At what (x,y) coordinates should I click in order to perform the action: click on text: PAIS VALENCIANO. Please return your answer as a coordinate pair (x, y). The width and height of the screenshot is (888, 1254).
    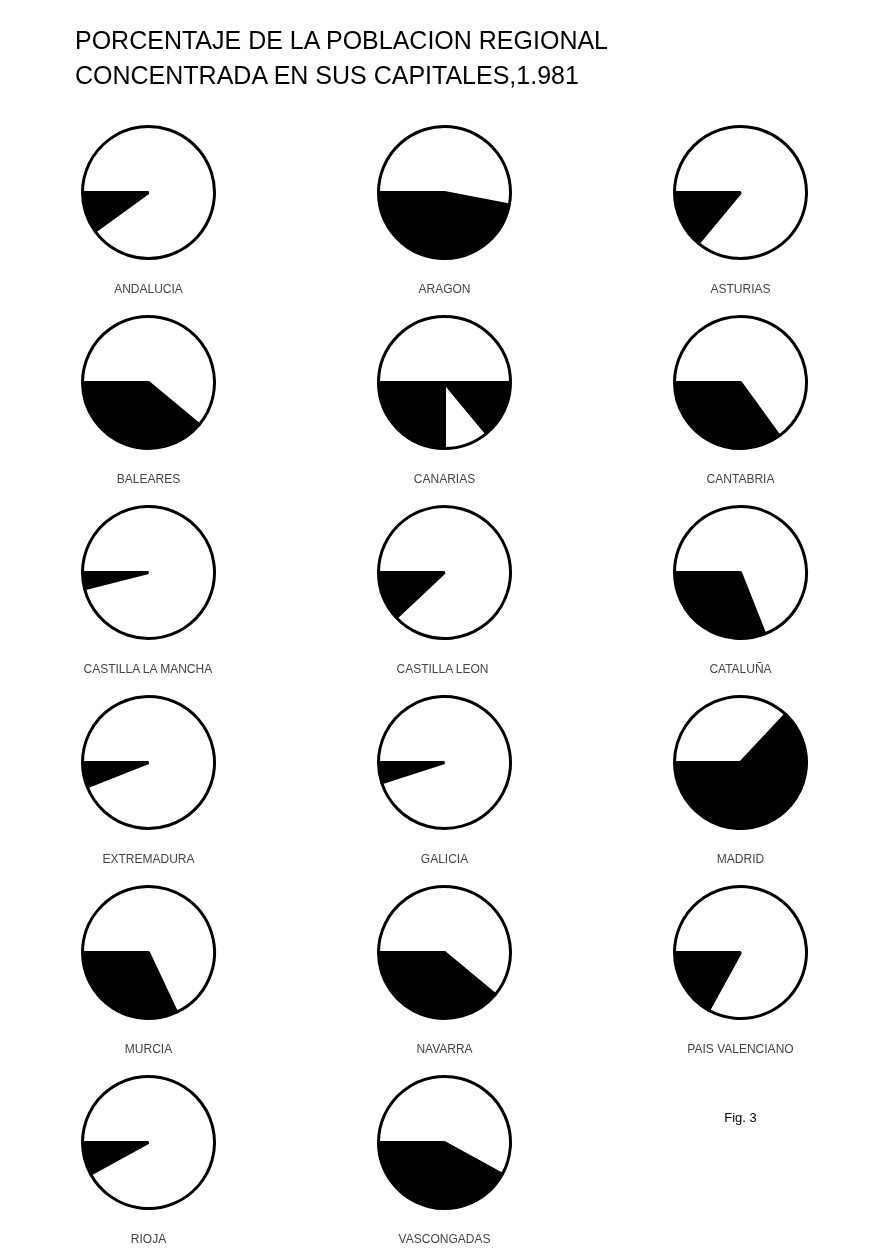
    Looking at the image, I should click on (740, 1048).